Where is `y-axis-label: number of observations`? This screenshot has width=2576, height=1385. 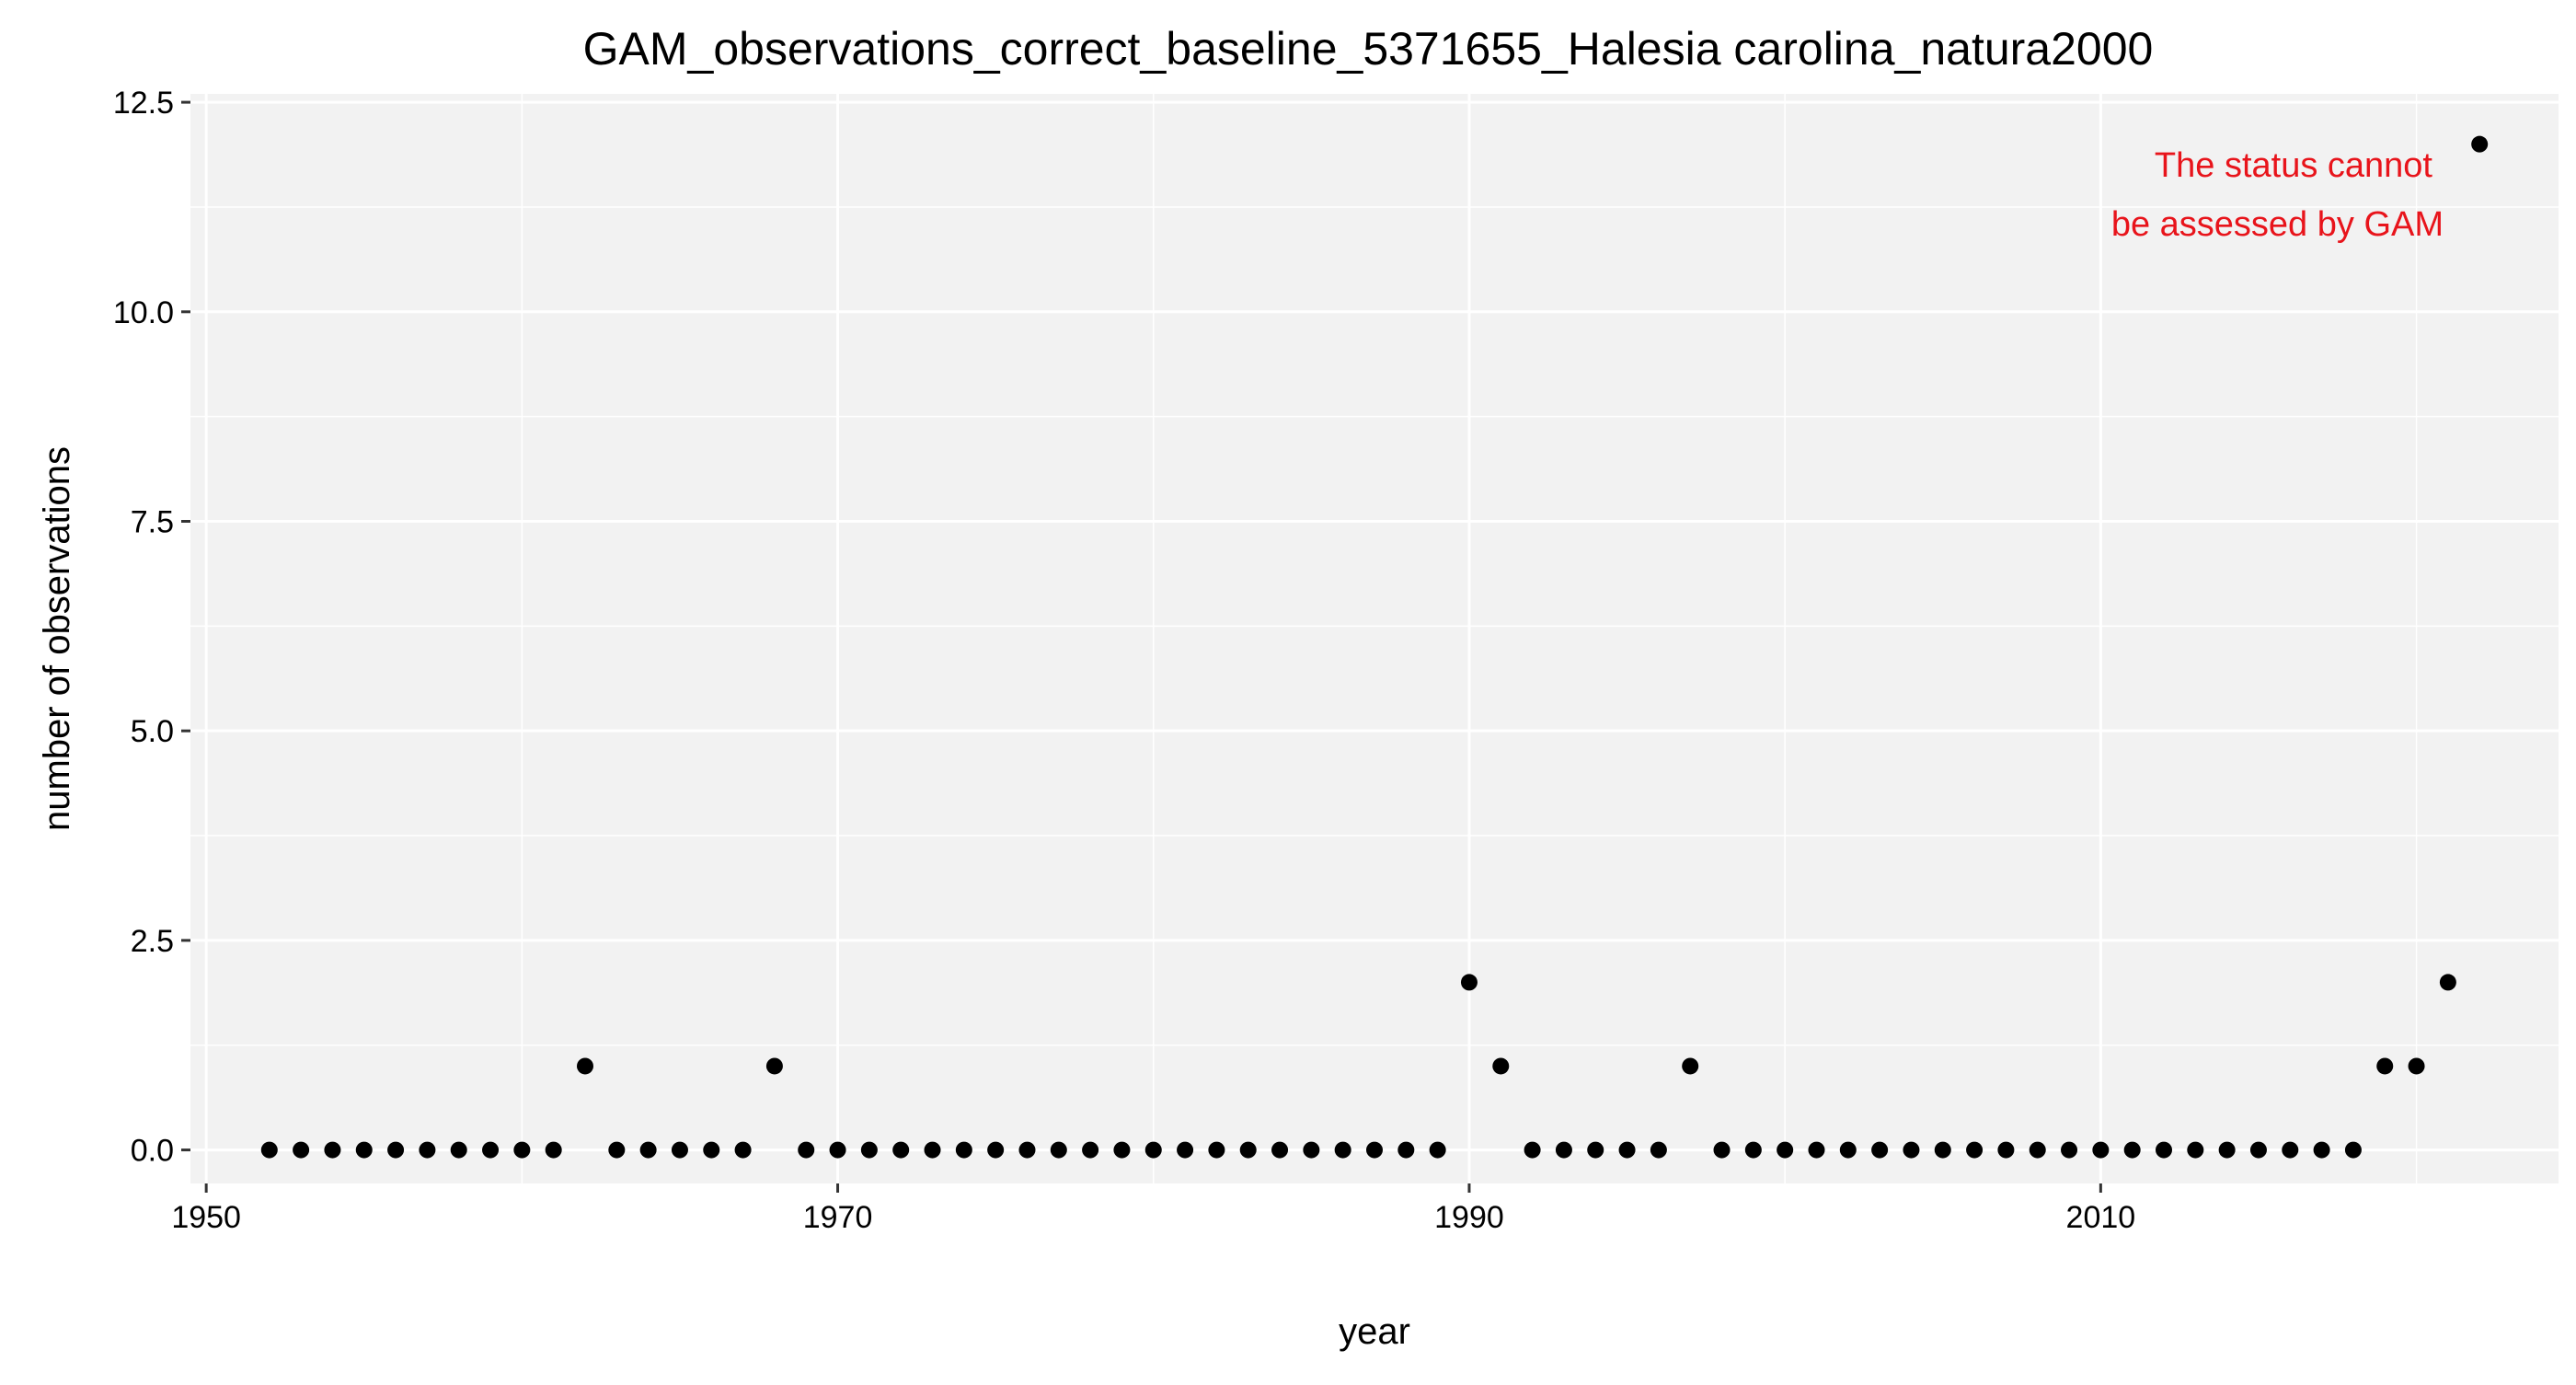
y-axis-label: number of observations is located at coordinates (57, 638).